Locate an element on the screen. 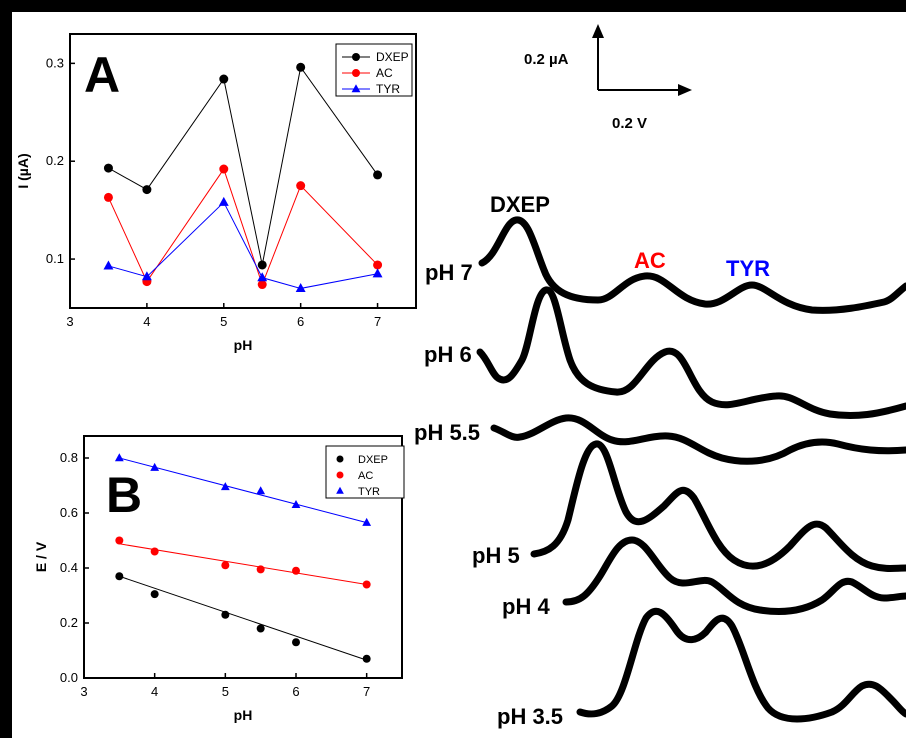 This screenshot has height=738, width=906. y-tick-label: 0.4 is located at coordinates (69, 567).